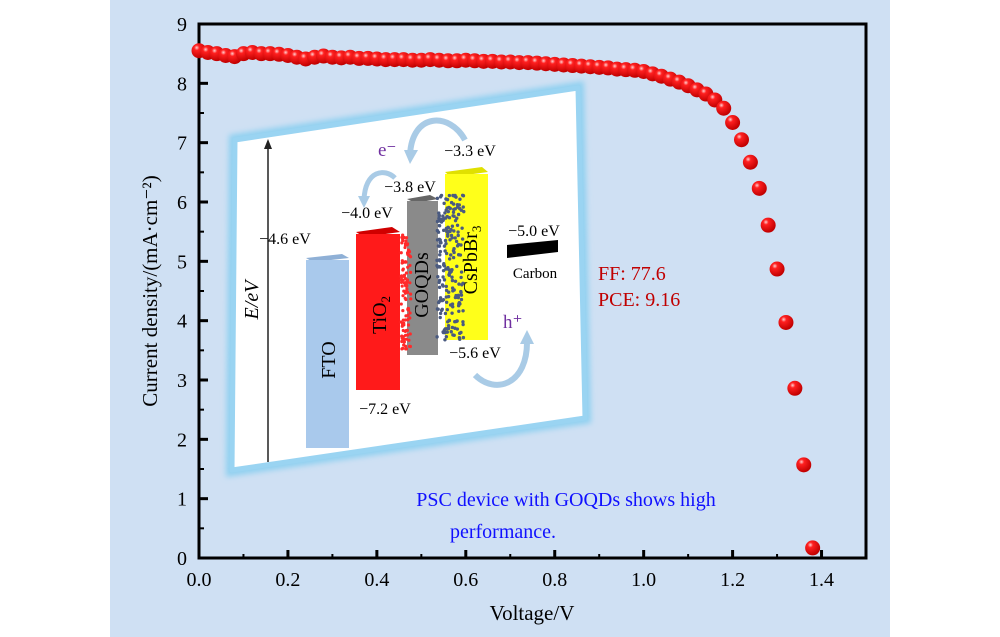 The width and height of the screenshot is (1000, 637). What do you see at coordinates (422, 285) in the screenshot?
I see `goqds-label: GOQDs` at bounding box center [422, 285].